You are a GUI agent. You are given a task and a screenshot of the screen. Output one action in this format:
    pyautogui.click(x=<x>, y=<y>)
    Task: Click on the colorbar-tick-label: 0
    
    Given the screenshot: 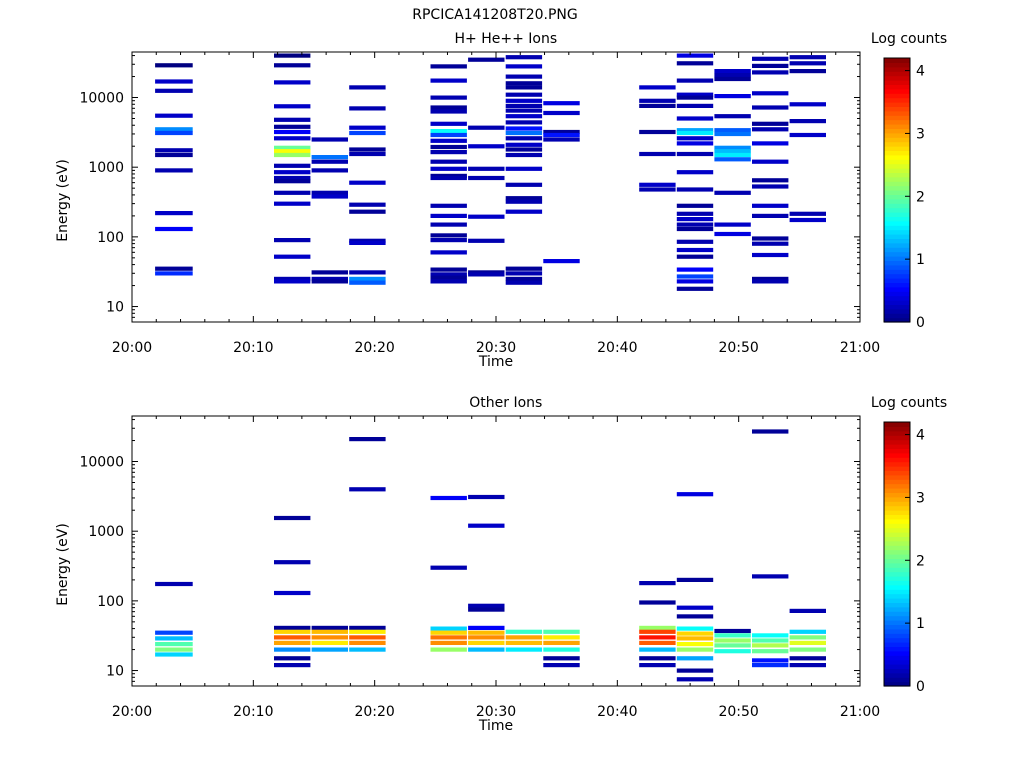 What is the action you would take?
    pyautogui.click(x=920, y=323)
    